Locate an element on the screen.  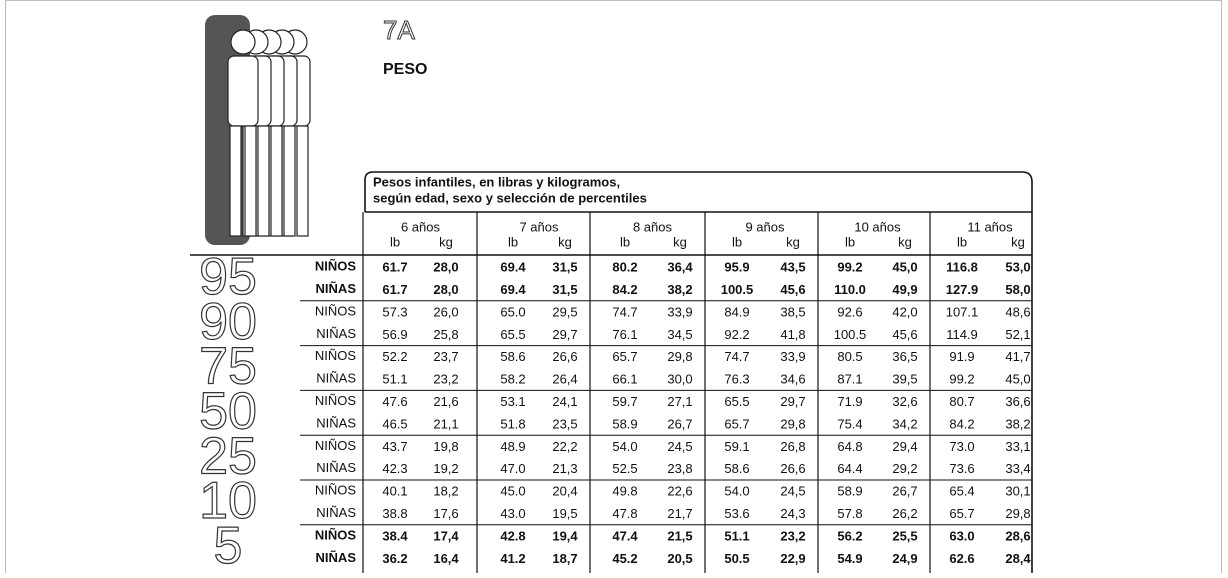
table-cell: 25,5 is located at coordinates (904, 535).